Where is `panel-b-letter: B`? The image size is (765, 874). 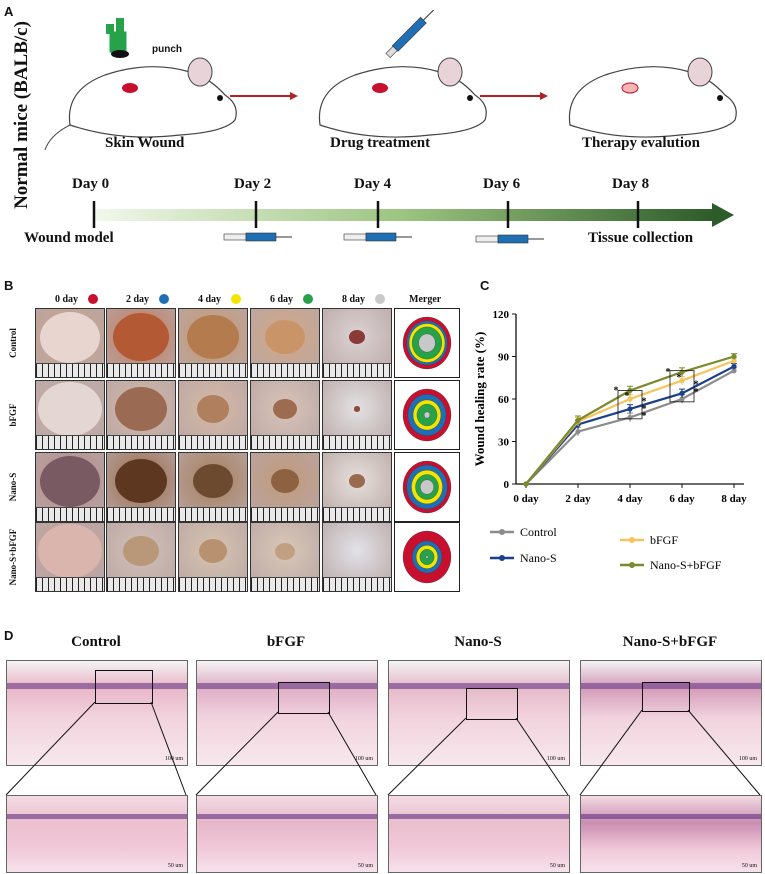
panel-b-letter: B is located at coordinates (9, 285).